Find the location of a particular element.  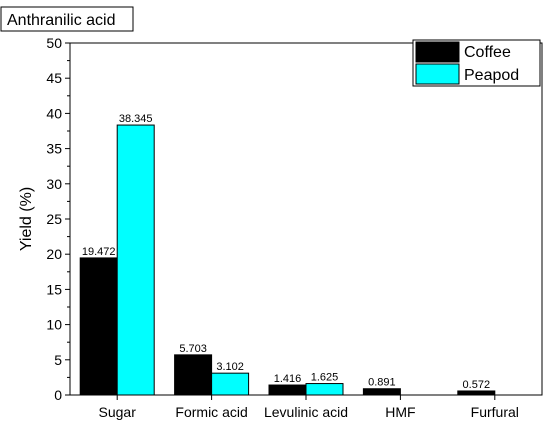

data-label-peapod: 38.345 is located at coordinates (136, 119).